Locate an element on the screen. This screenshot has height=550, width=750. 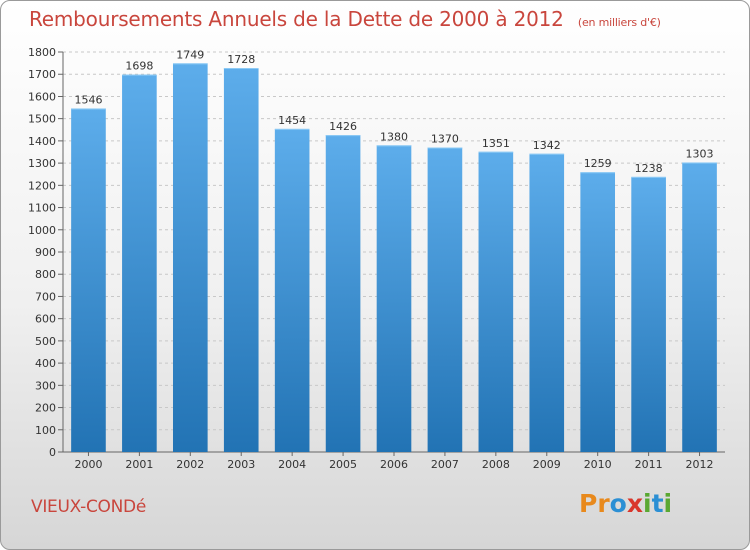
data-label-2001: 1698 is located at coordinates (139, 66).